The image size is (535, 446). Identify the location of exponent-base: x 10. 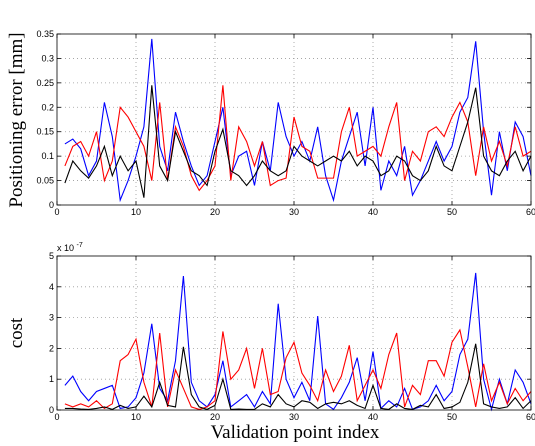
(65, 248).